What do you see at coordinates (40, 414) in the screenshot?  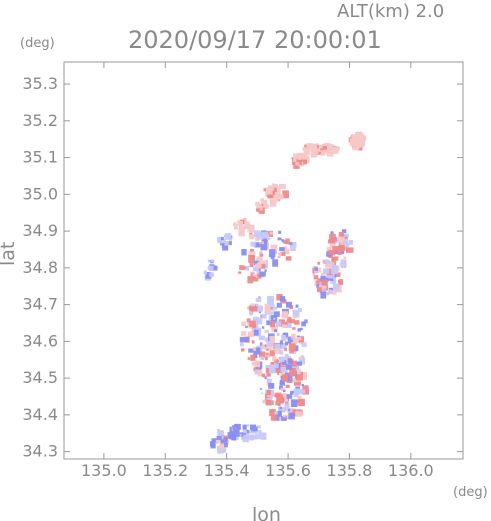 I see `y-tick-label: 34.4` at bounding box center [40, 414].